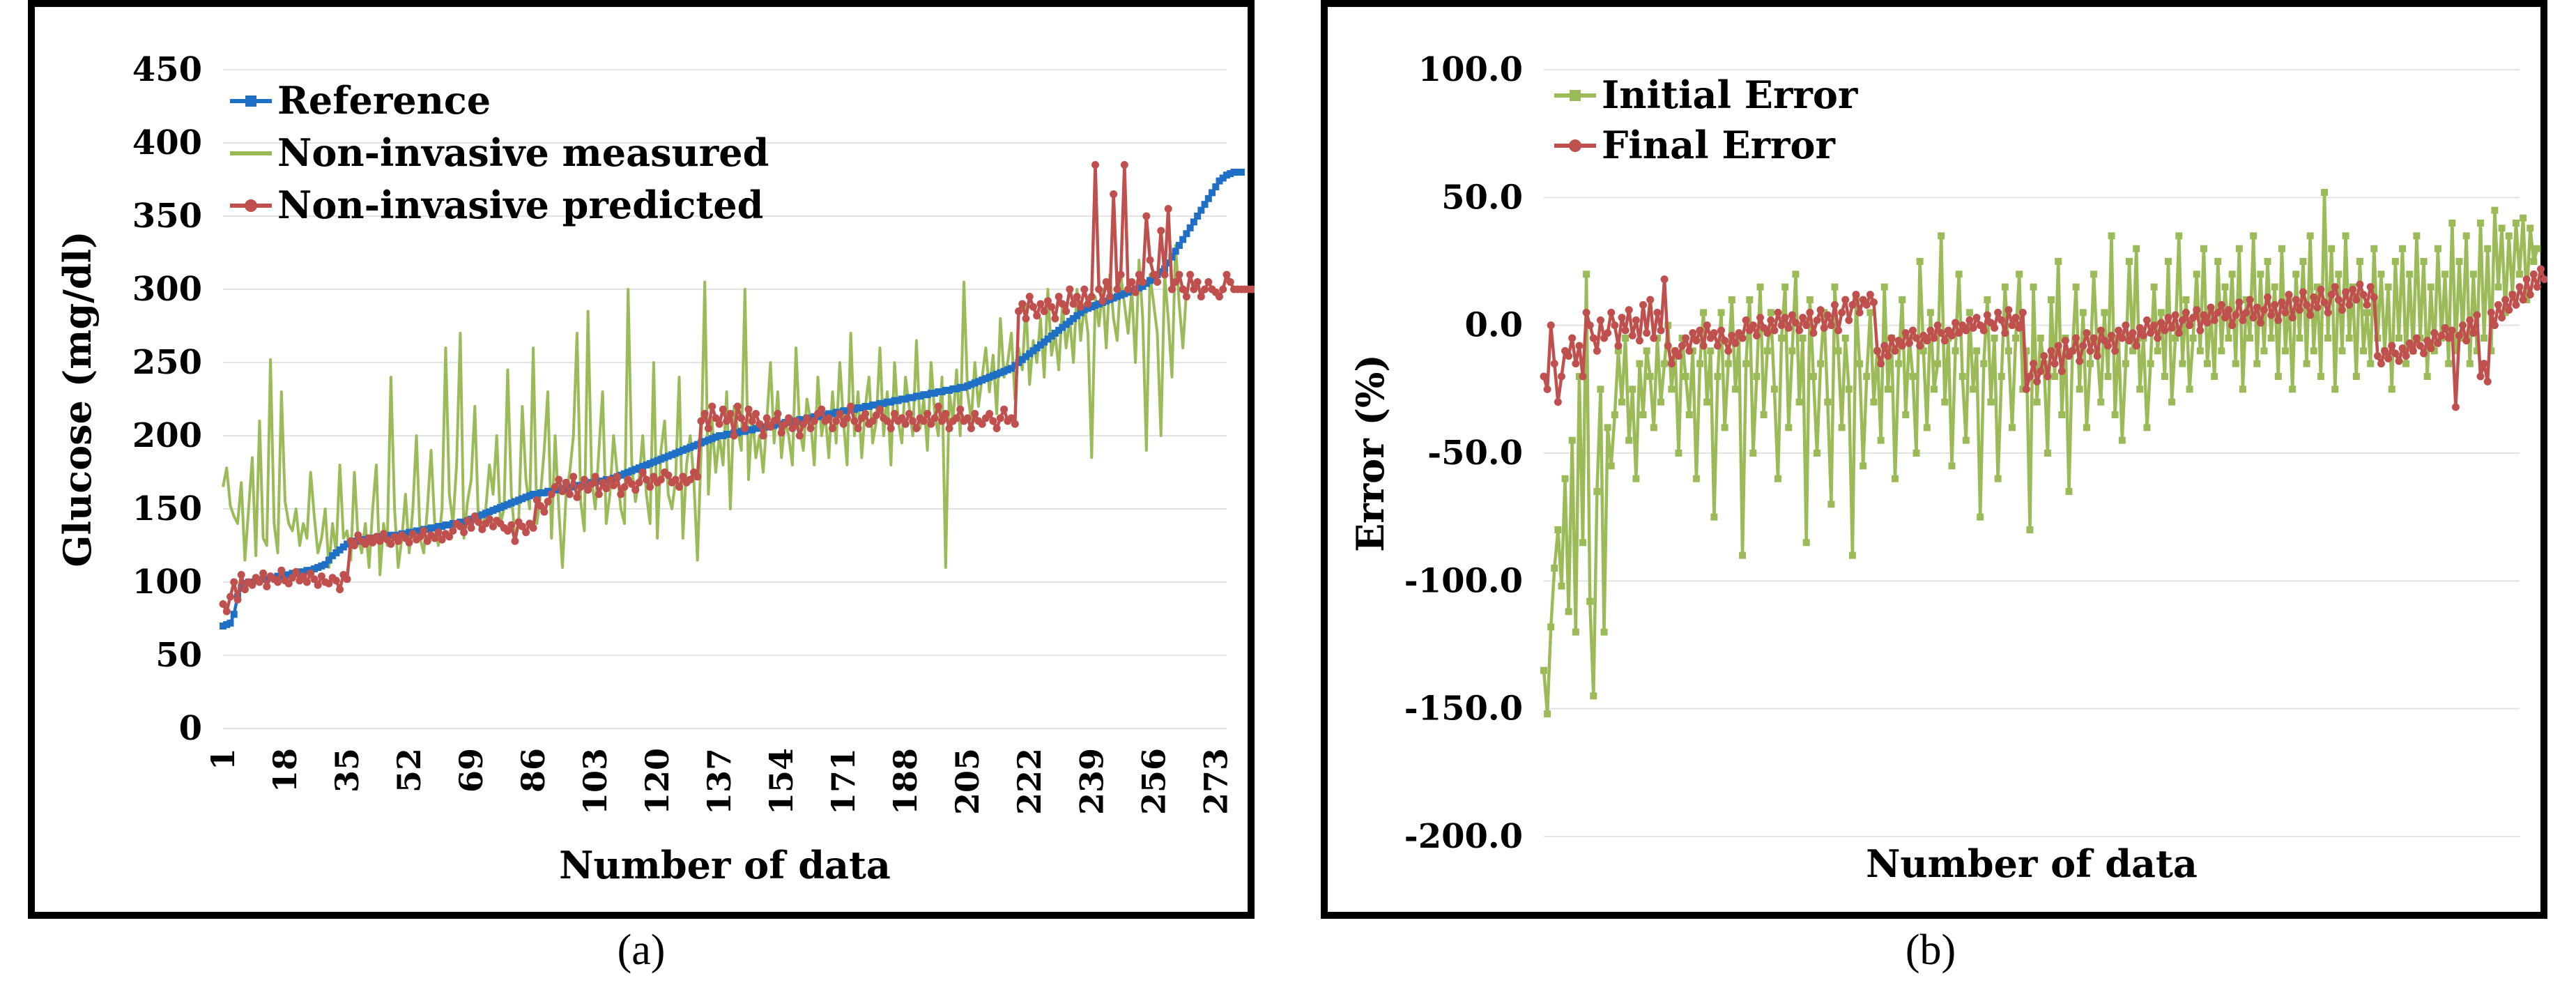  Describe the element at coordinates (77, 399) in the screenshot. I see `y-axis-title: Glucose (mg/dl)` at that location.